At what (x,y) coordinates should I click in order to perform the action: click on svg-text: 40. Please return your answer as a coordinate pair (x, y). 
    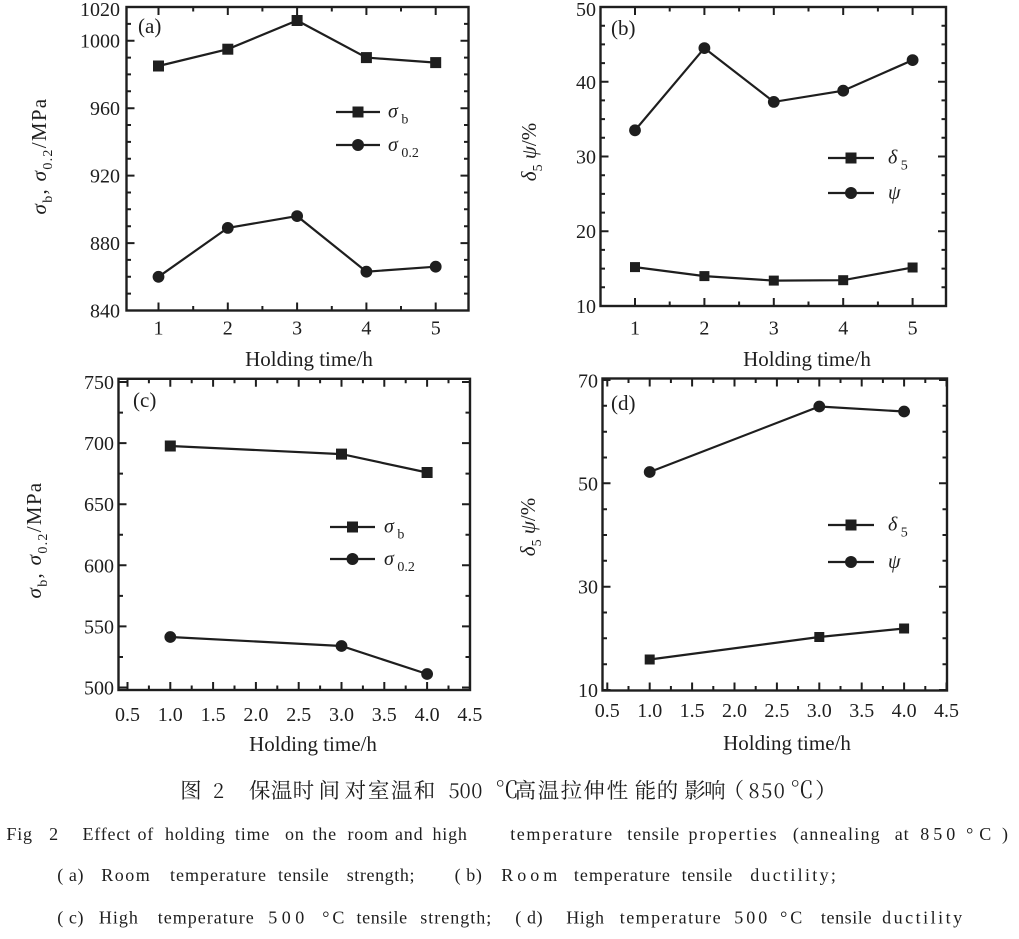
    Looking at the image, I should click on (586, 83).